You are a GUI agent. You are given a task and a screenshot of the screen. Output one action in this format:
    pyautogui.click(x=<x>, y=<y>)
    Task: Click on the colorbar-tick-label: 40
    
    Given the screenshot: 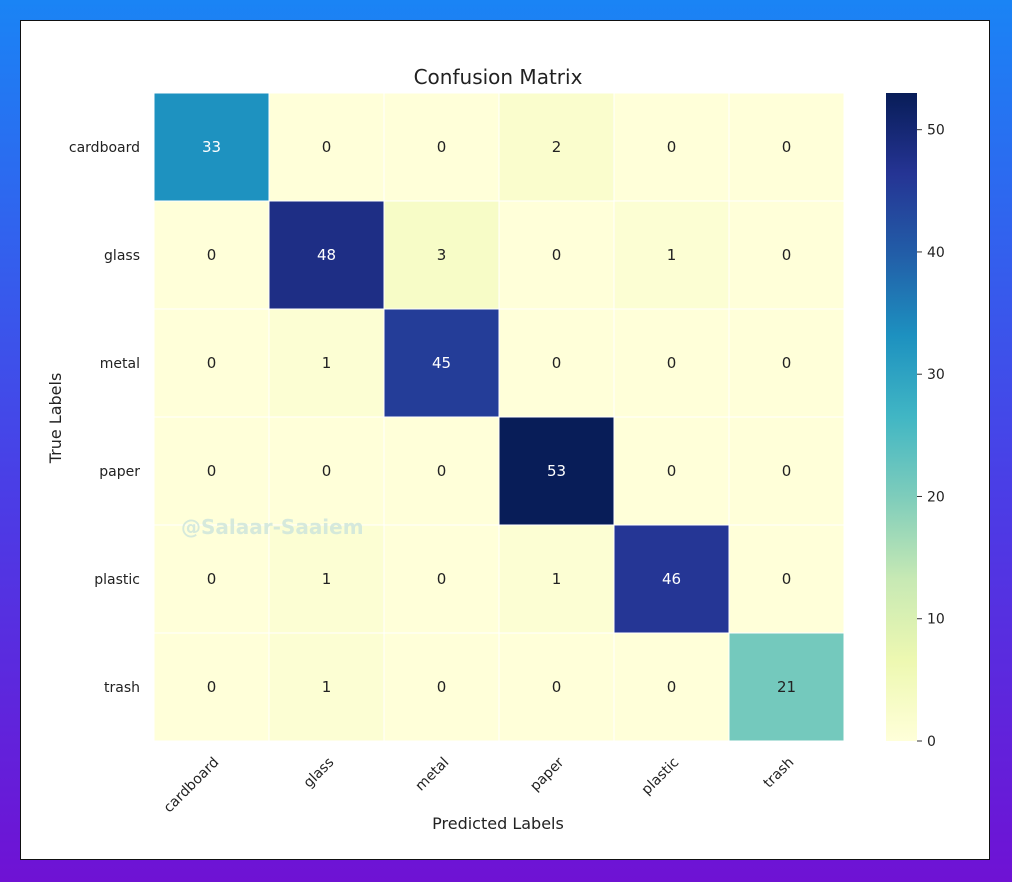 What is the action you would take?
    pyautogui.click(x=936, y=253)
    